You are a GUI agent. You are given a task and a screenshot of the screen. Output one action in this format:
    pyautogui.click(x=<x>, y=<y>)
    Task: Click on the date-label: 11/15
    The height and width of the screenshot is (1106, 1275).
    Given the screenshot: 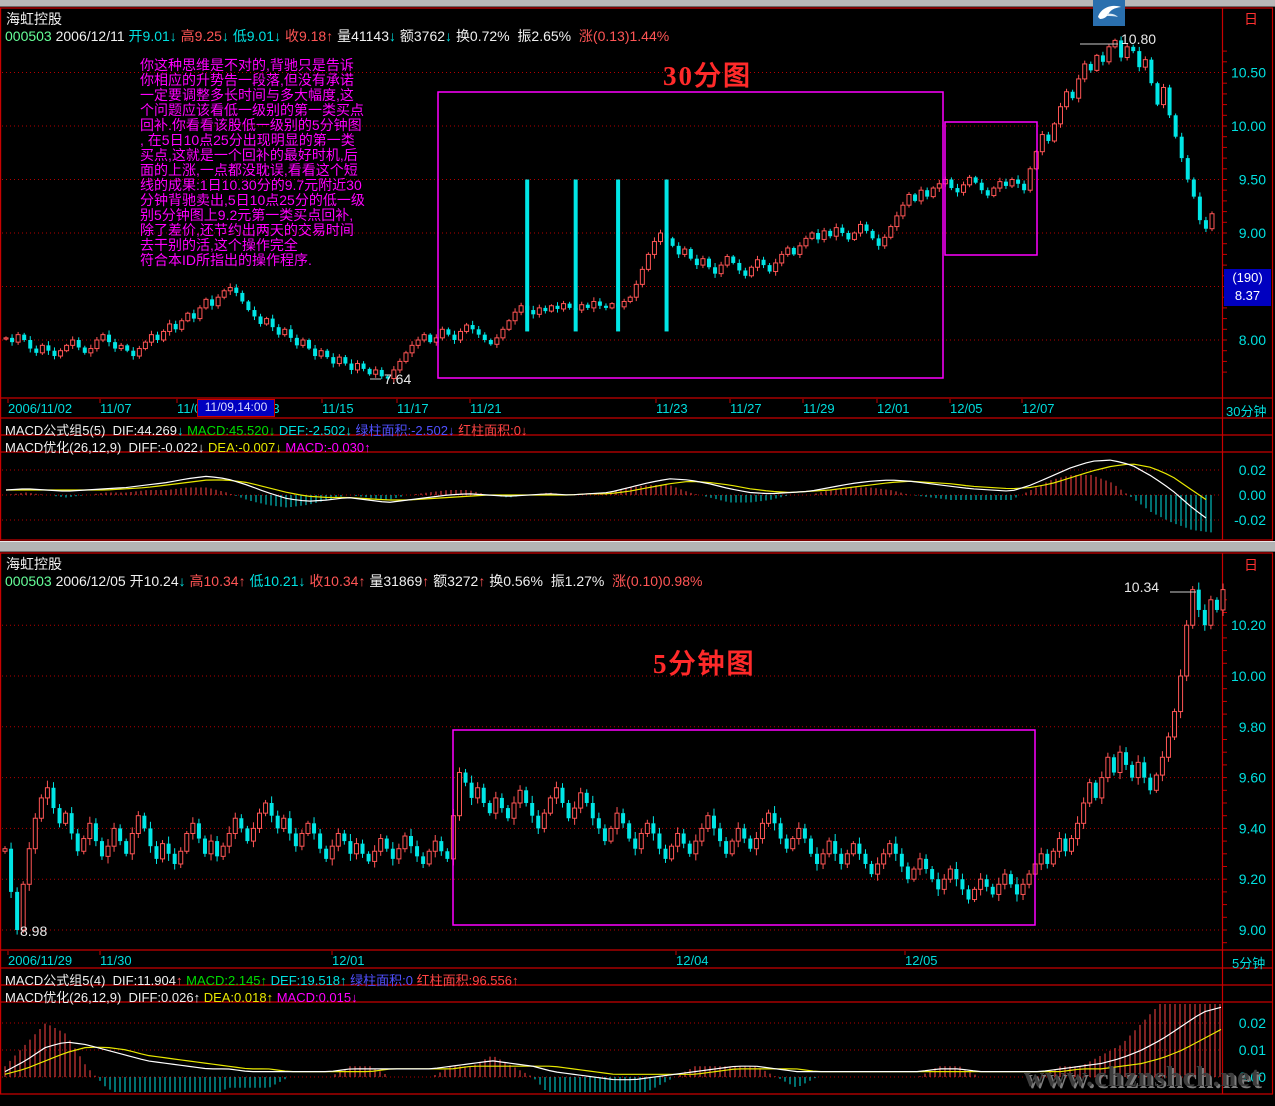 What is the action you would take?
    pyautogui.click(x=338, y=408)
    